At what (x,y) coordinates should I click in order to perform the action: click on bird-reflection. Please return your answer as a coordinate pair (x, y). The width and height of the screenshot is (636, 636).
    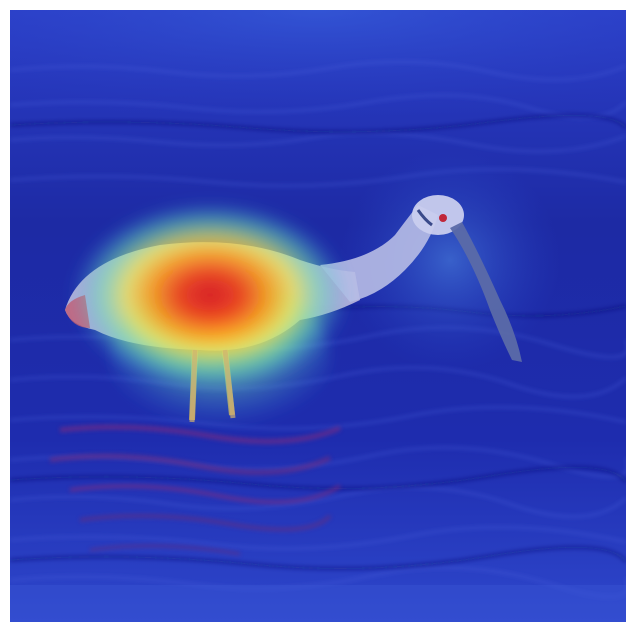
    Looking at the image, I should click on (195, 490).